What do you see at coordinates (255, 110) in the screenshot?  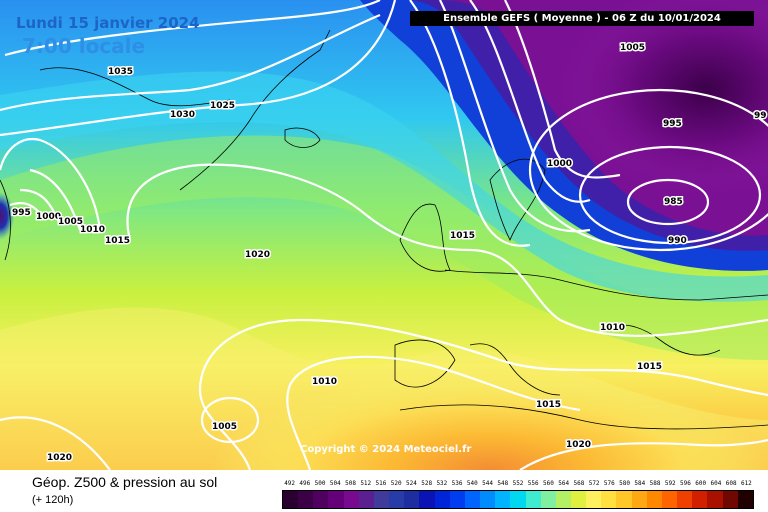 I see `greenland-coast` at bounding box center [255, 110].